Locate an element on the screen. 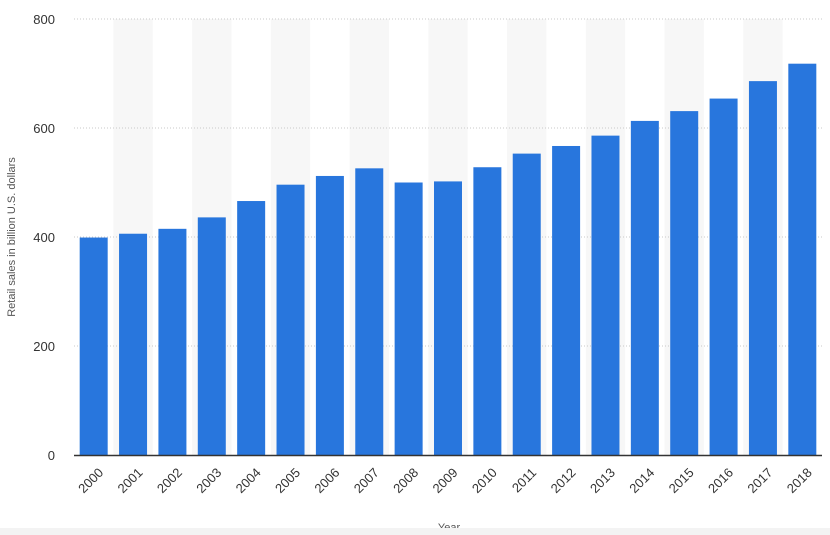 Image resolution: width=830 pixels, height=535 pixels. bar-2007 is located at coordinates (369, 311).